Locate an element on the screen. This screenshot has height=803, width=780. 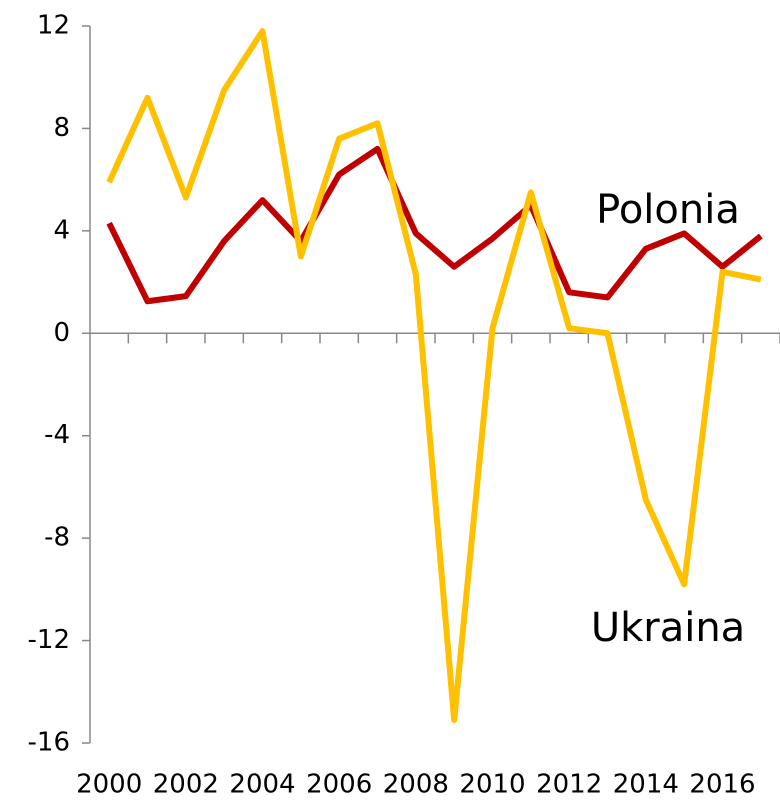
x-tick-label: 2014 is located at coordinates (646, 785).